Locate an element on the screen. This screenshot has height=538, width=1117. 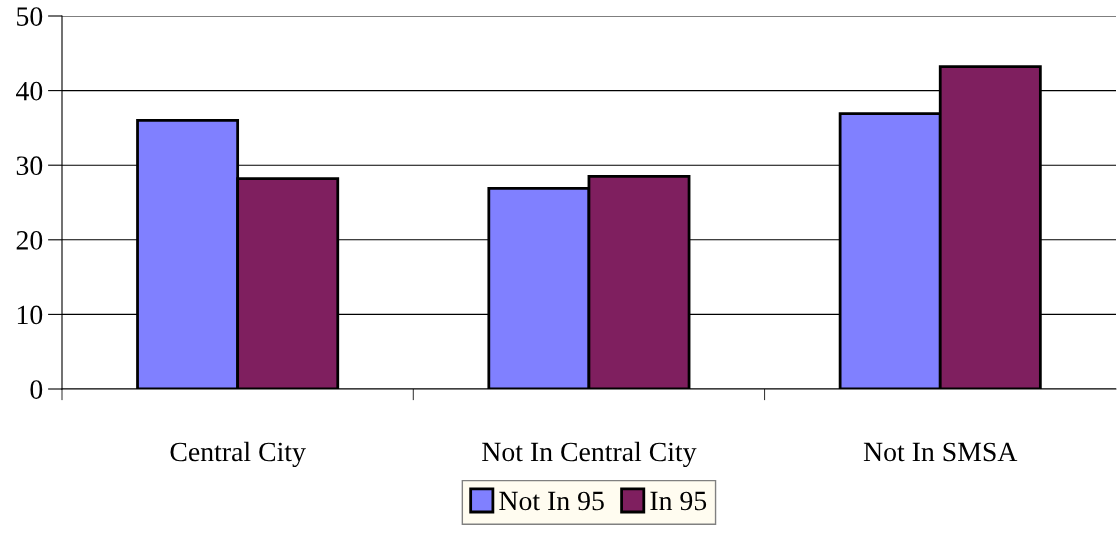
y-tick-label: 30 is located at coordinates (29, 166).